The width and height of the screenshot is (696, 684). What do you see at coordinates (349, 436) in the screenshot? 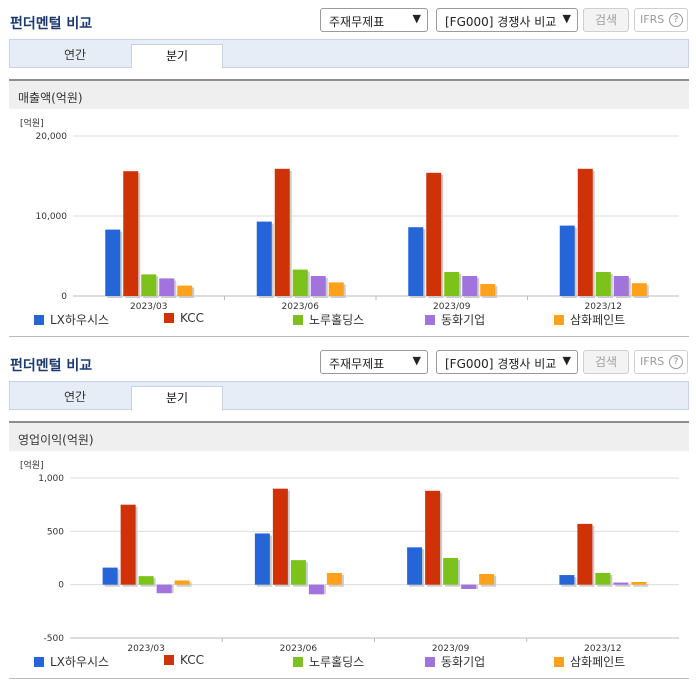
I see `metric-header: 영업이익(억원)` at bounding box center [349, 436].